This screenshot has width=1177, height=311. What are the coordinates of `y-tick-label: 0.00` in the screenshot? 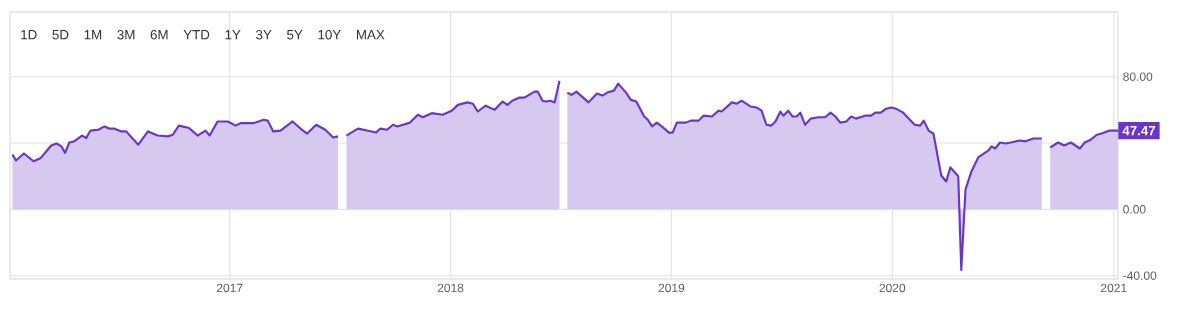 It's located at (1134, 209).